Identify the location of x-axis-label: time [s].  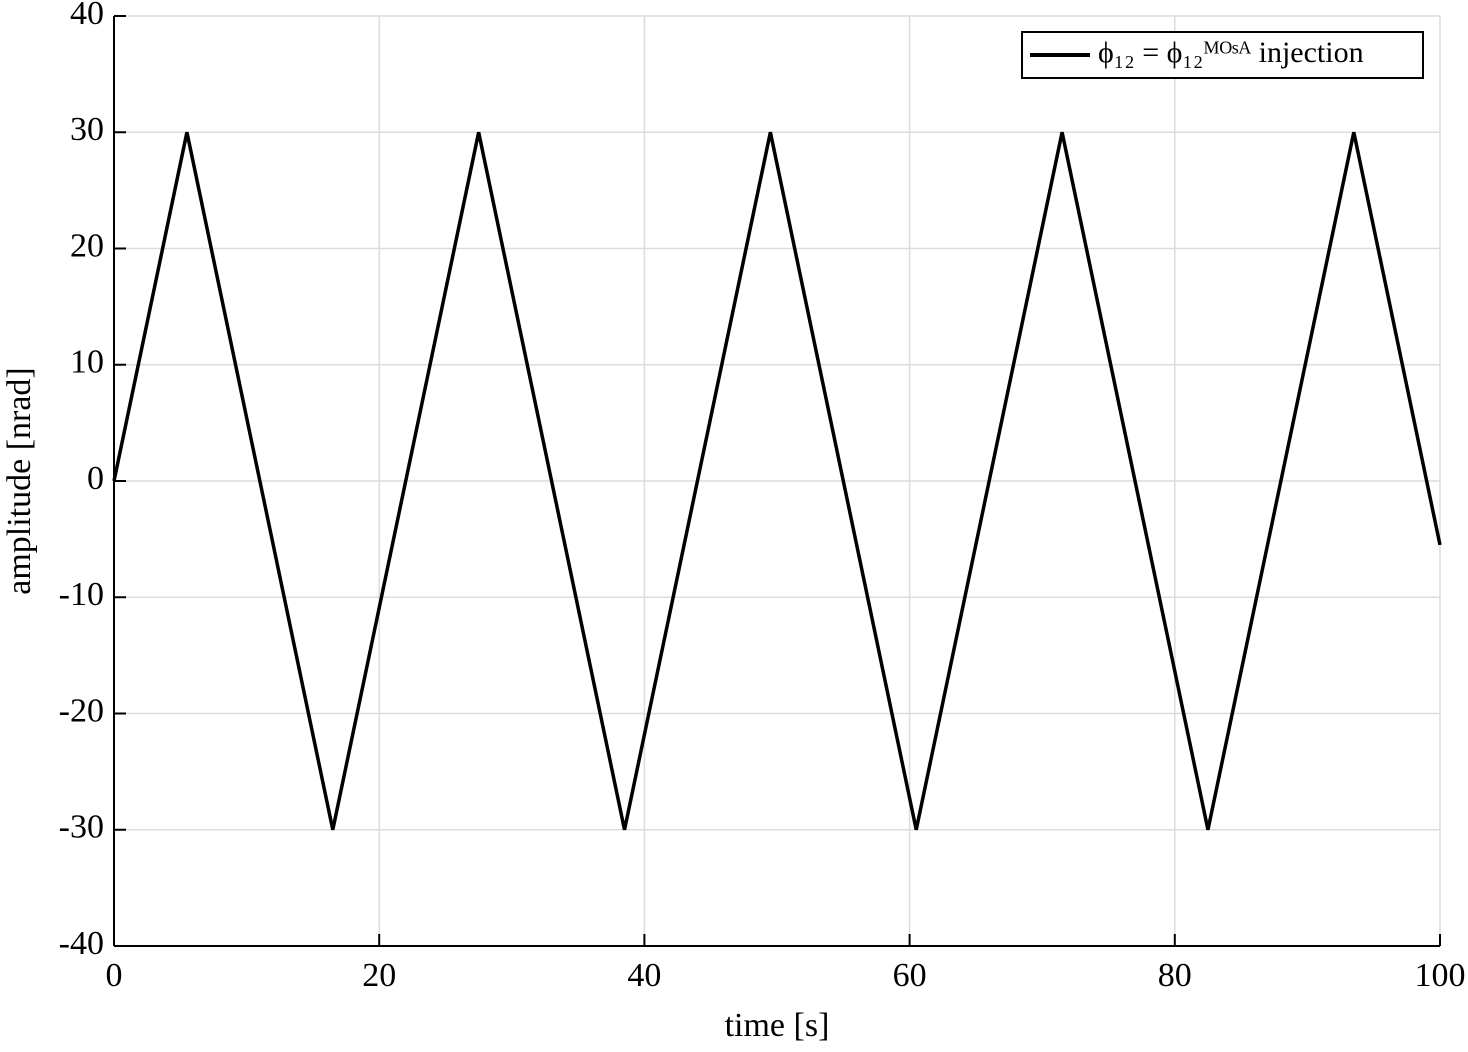
(777, 1025).